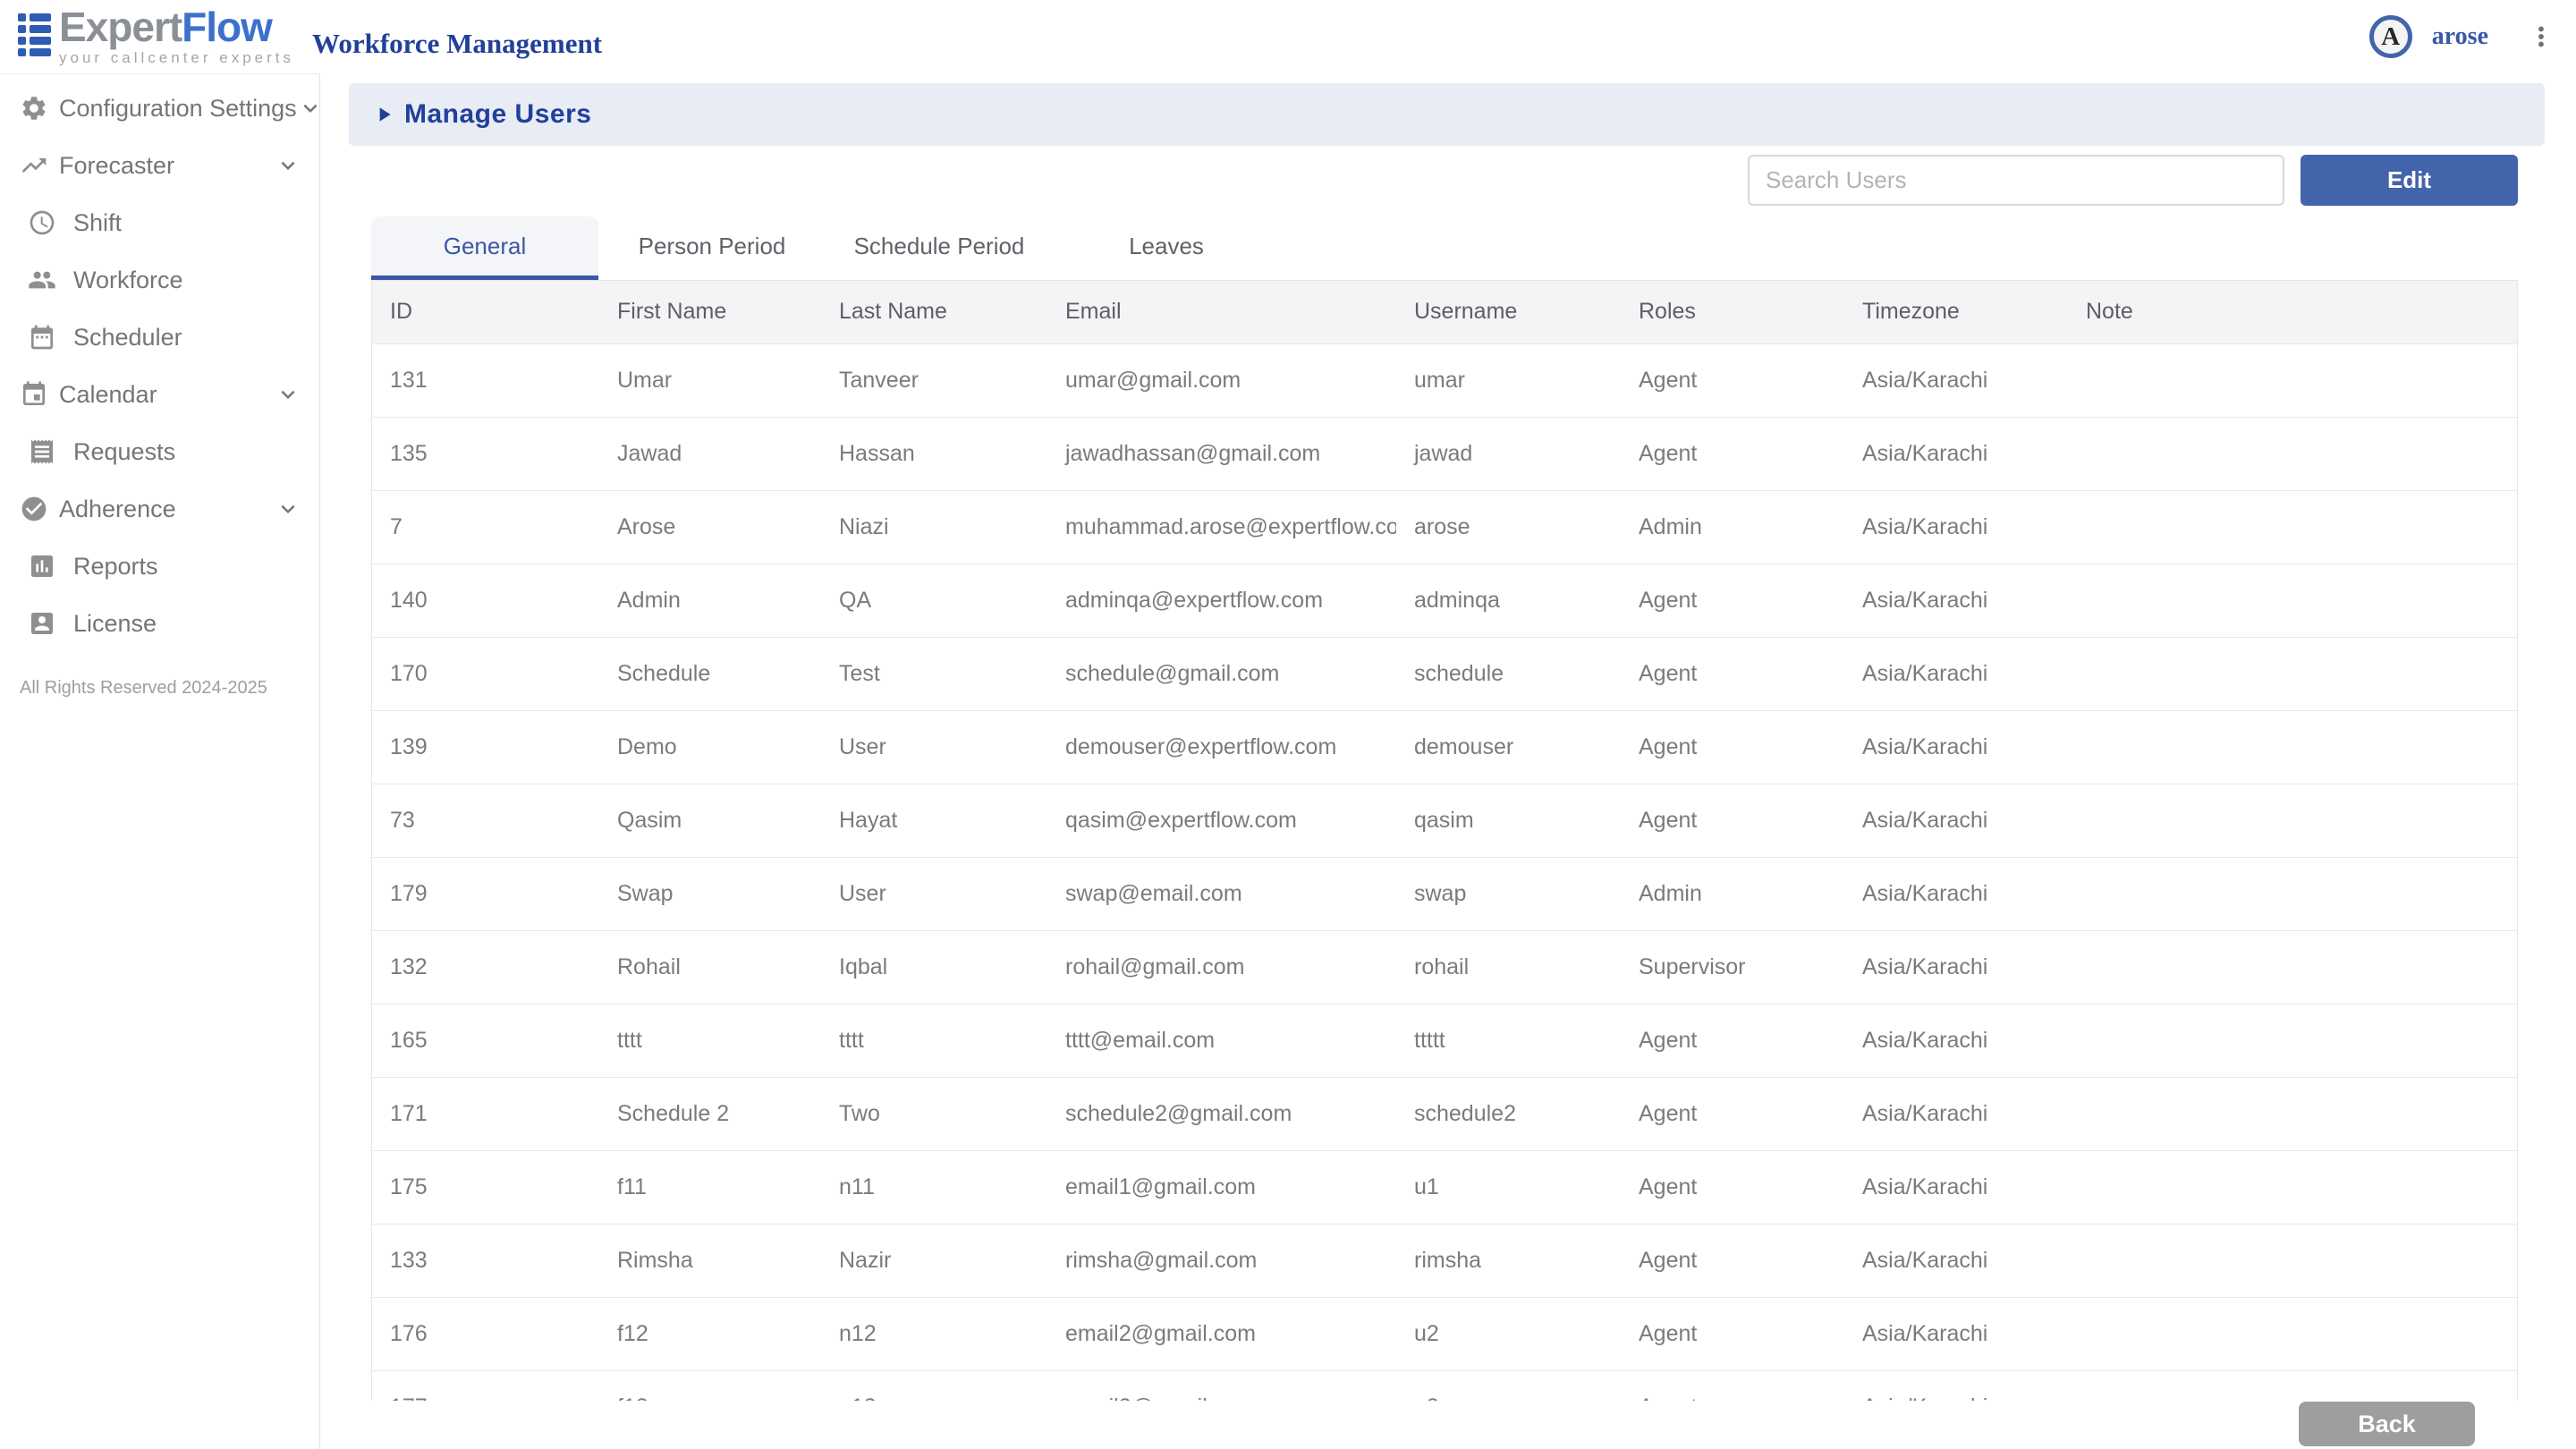 This screenshot has width=2576, height=1449. I want to click on table-cell: rohail@gmail.com, so click(1221, 966).